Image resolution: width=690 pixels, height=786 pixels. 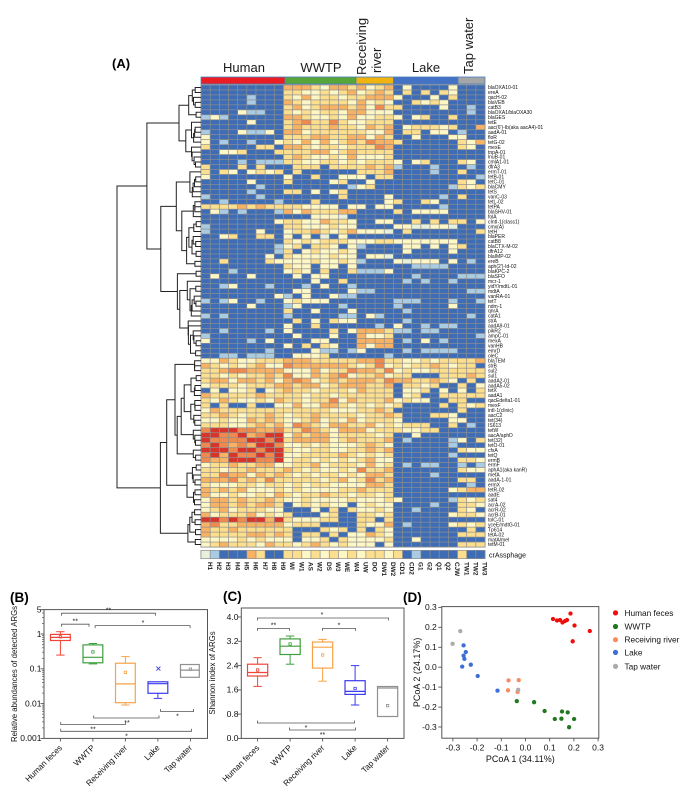 What do you see at coordinates (494, 168) in the screenshot?
I see `svg-text: dfrA3` at bounding box center [494, 168].